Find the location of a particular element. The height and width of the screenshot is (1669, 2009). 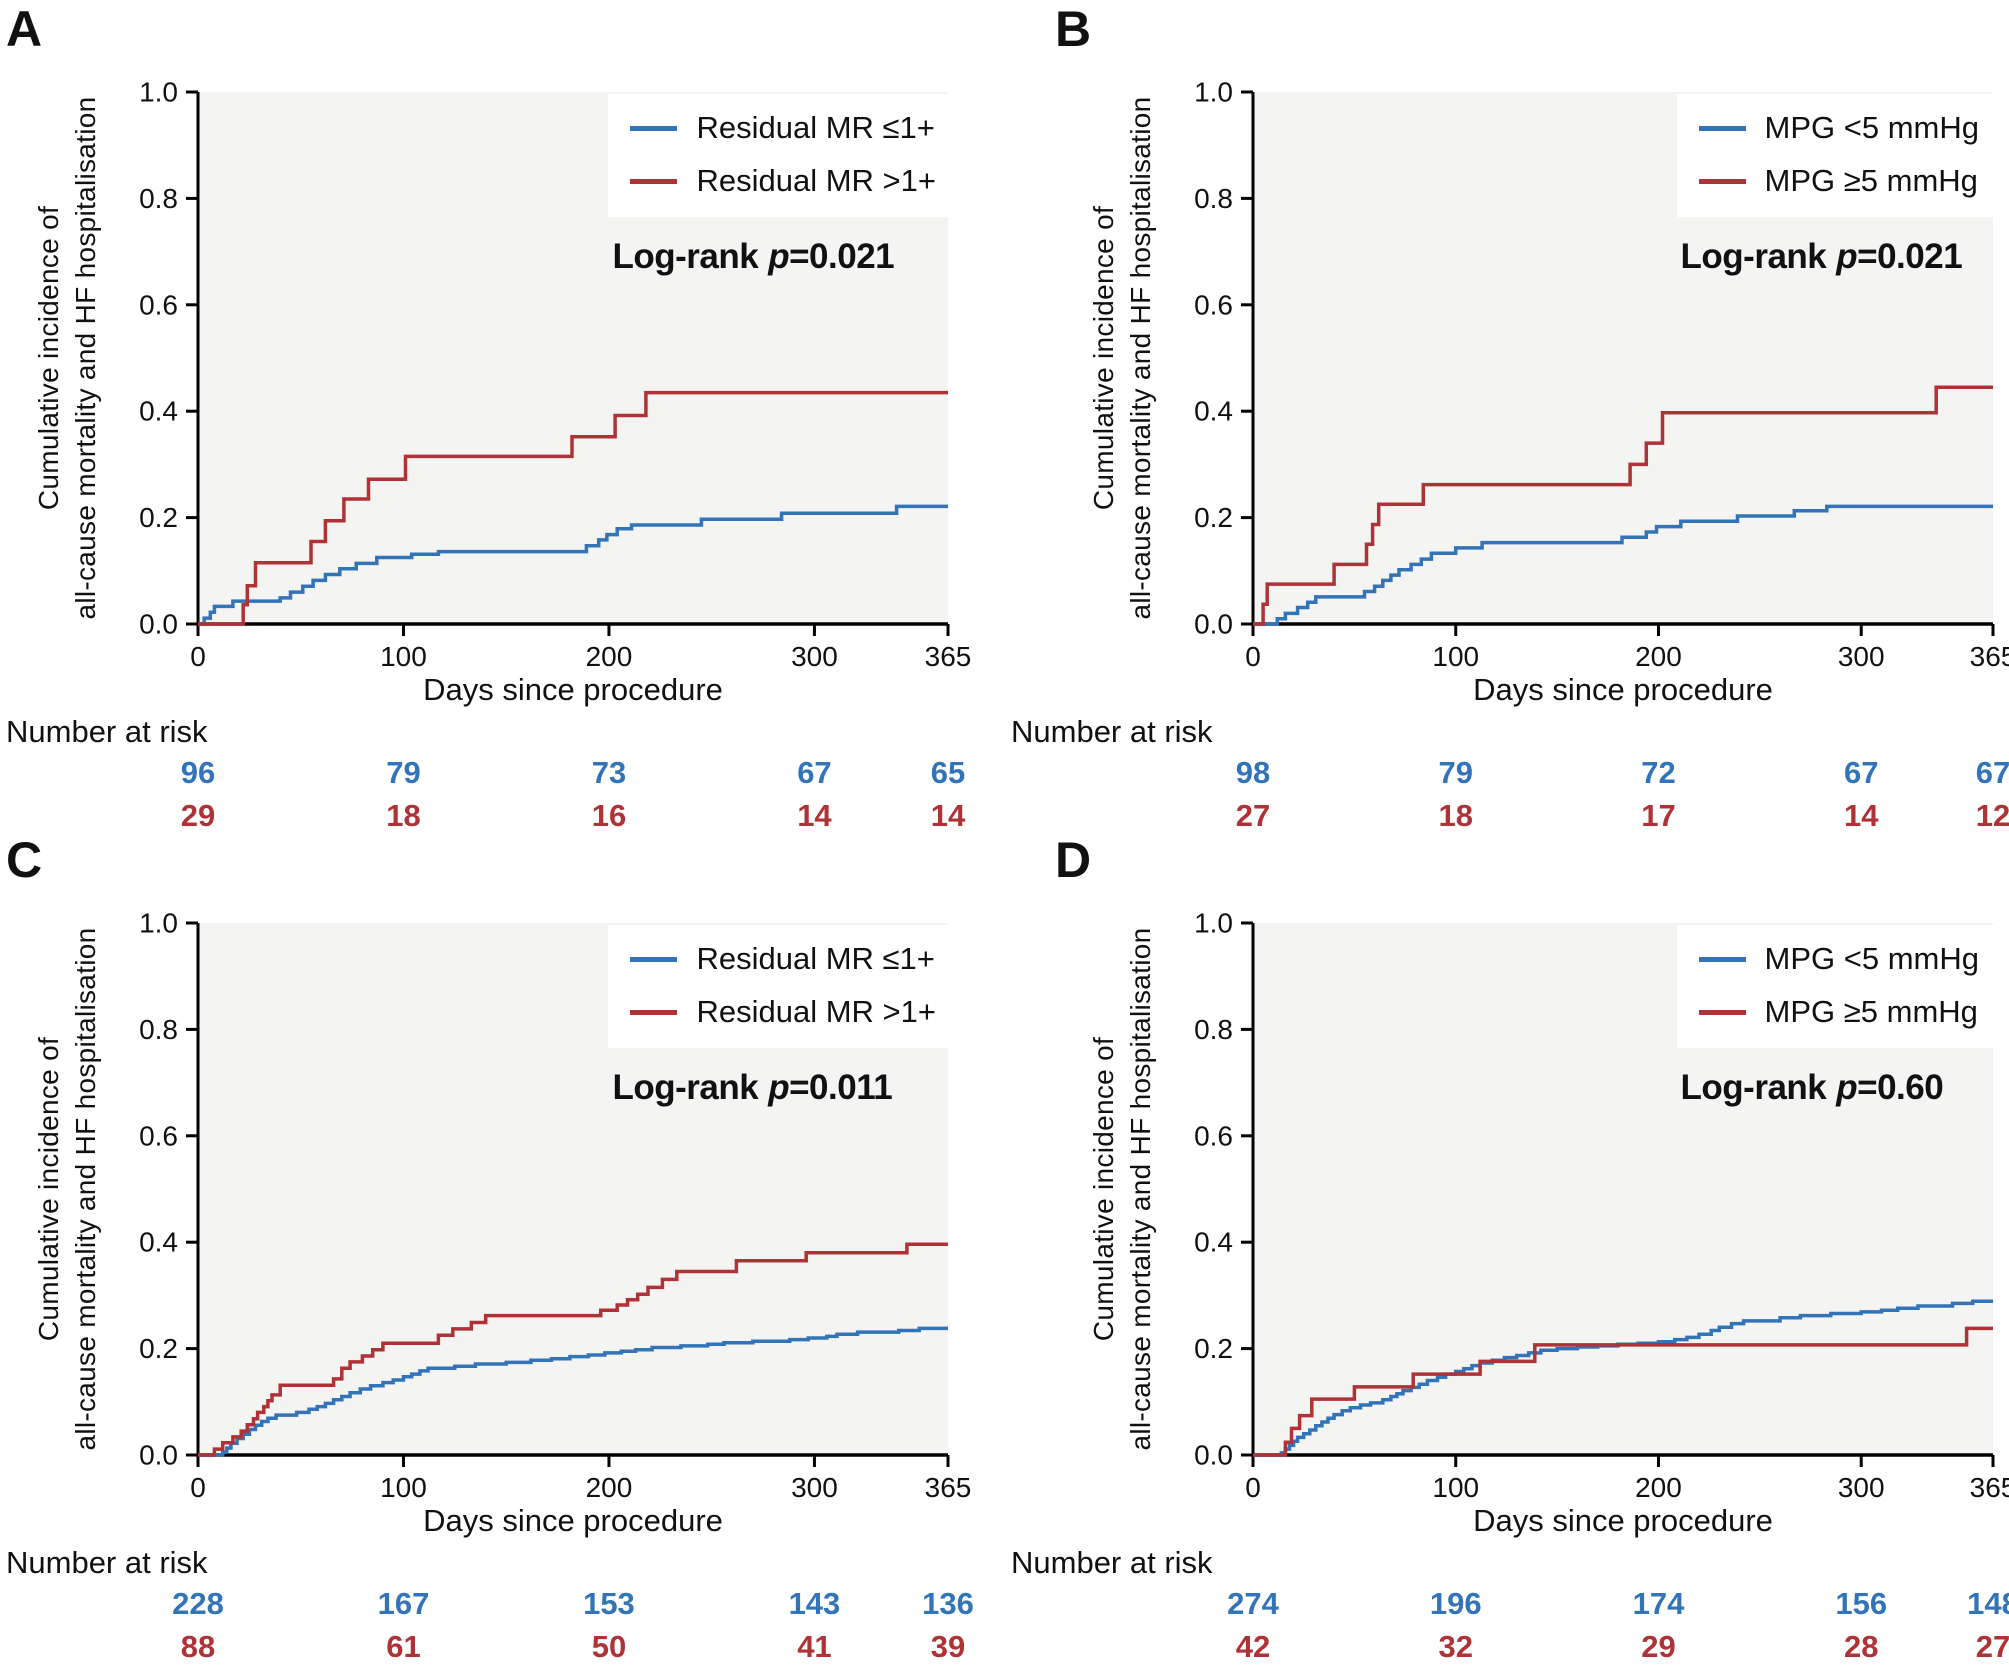

risk-row-red: 42 32 29 28 27 is located at coordinates (1507, 1649).